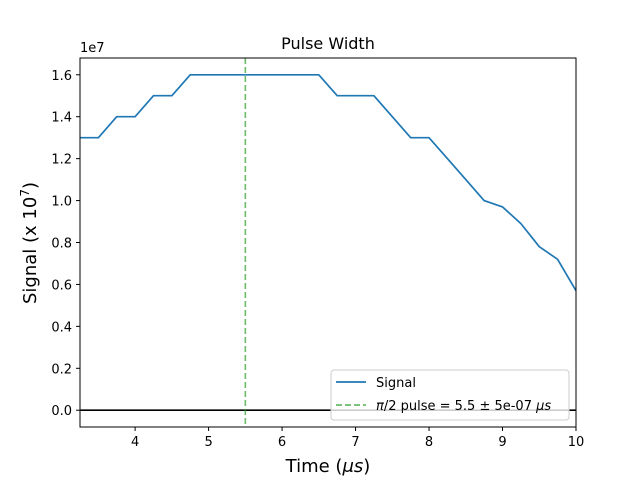 The height and width of the screenshot is (480, 640). I want to click on y-tick-label: 0.4, so click(61, 327).